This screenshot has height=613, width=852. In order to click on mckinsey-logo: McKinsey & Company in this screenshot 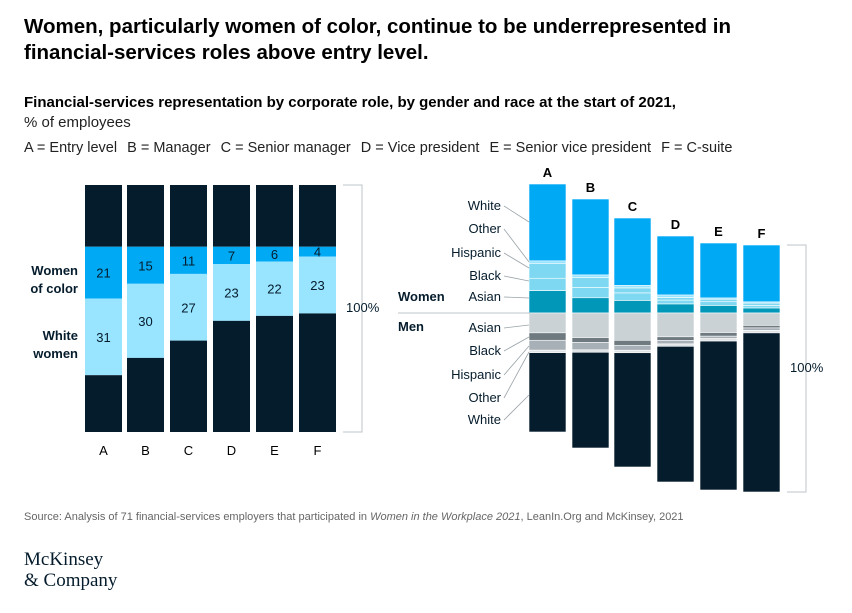, I will do `click(70, 570)`.